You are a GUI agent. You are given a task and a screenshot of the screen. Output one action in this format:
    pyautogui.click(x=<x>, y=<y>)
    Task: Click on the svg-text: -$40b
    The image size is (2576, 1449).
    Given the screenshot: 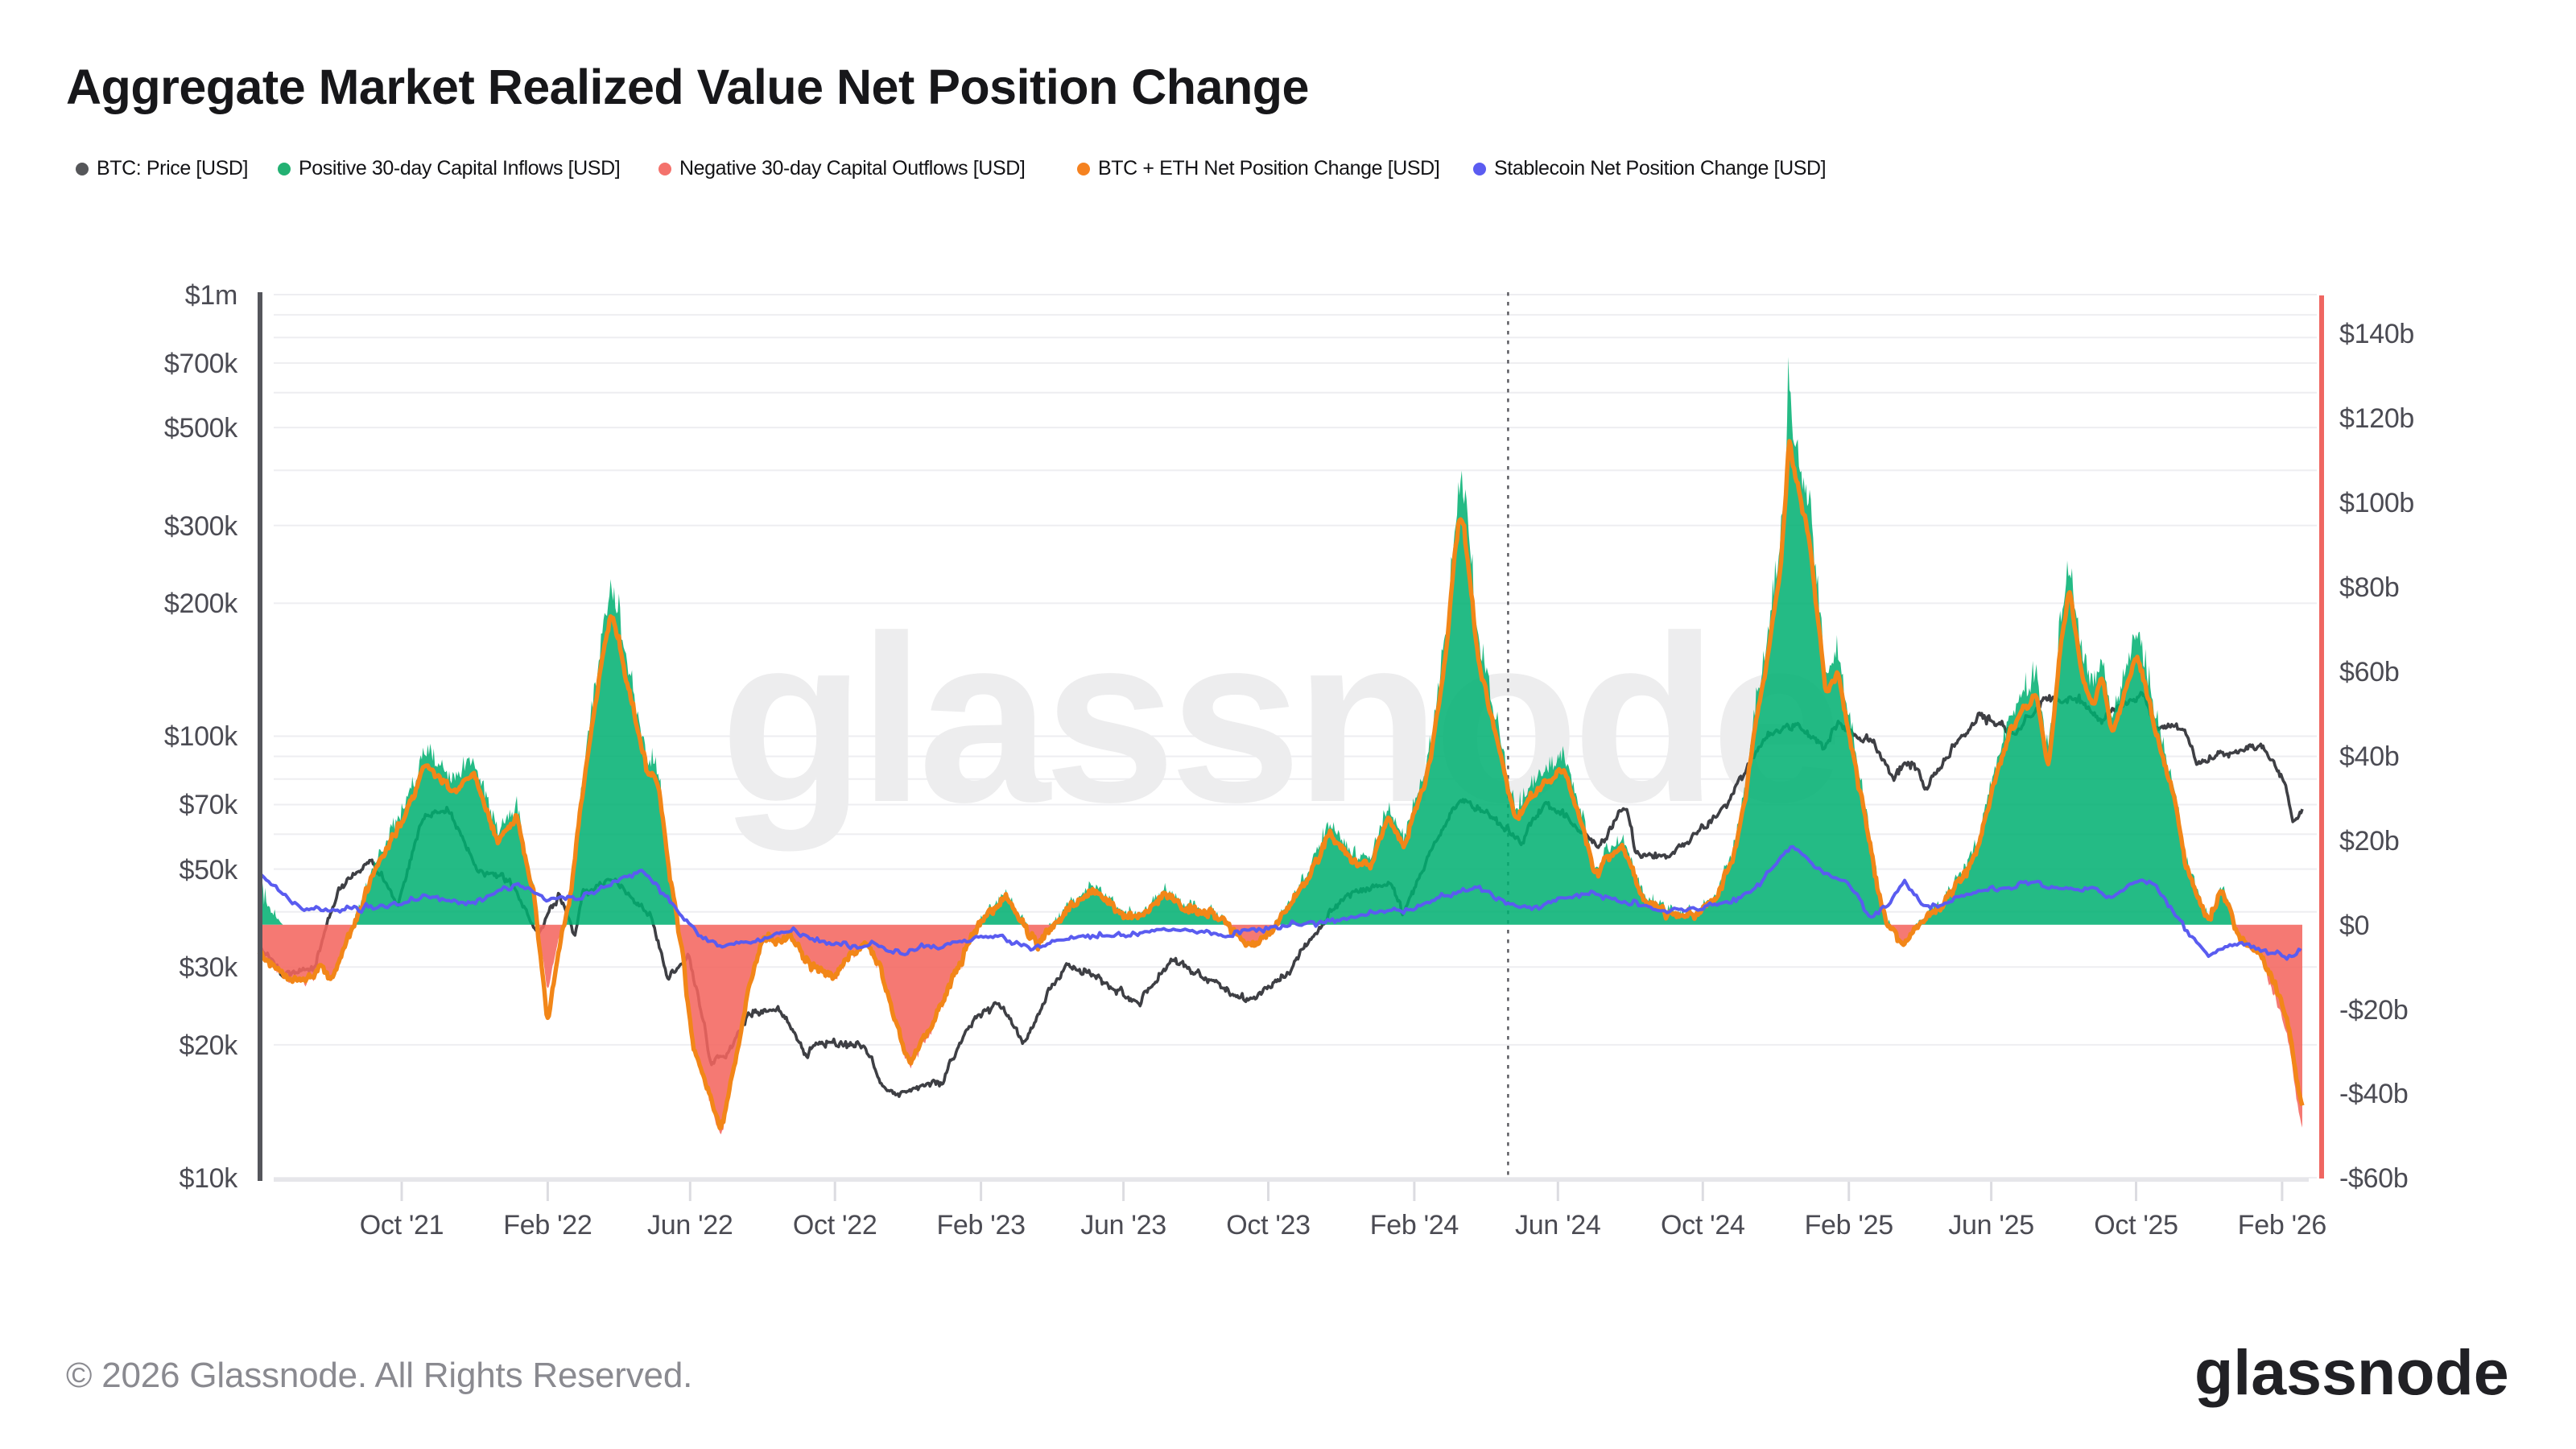 What is the action you would take?
    pyautogui.click(x=2373, y=1094)
    